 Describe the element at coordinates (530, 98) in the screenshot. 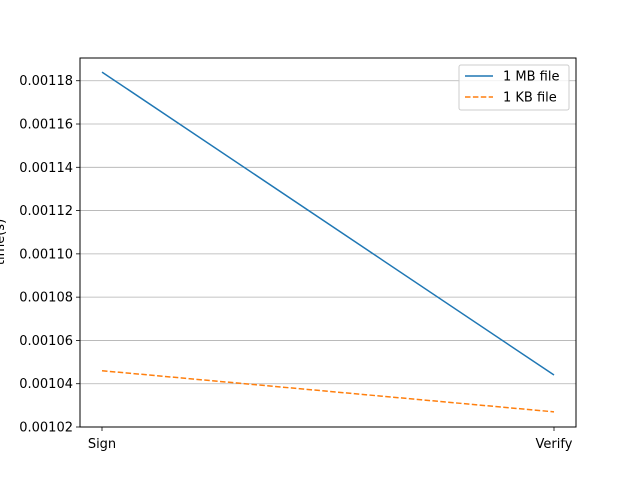

I see `legend-label-1kb: 1 KB file` at that location.